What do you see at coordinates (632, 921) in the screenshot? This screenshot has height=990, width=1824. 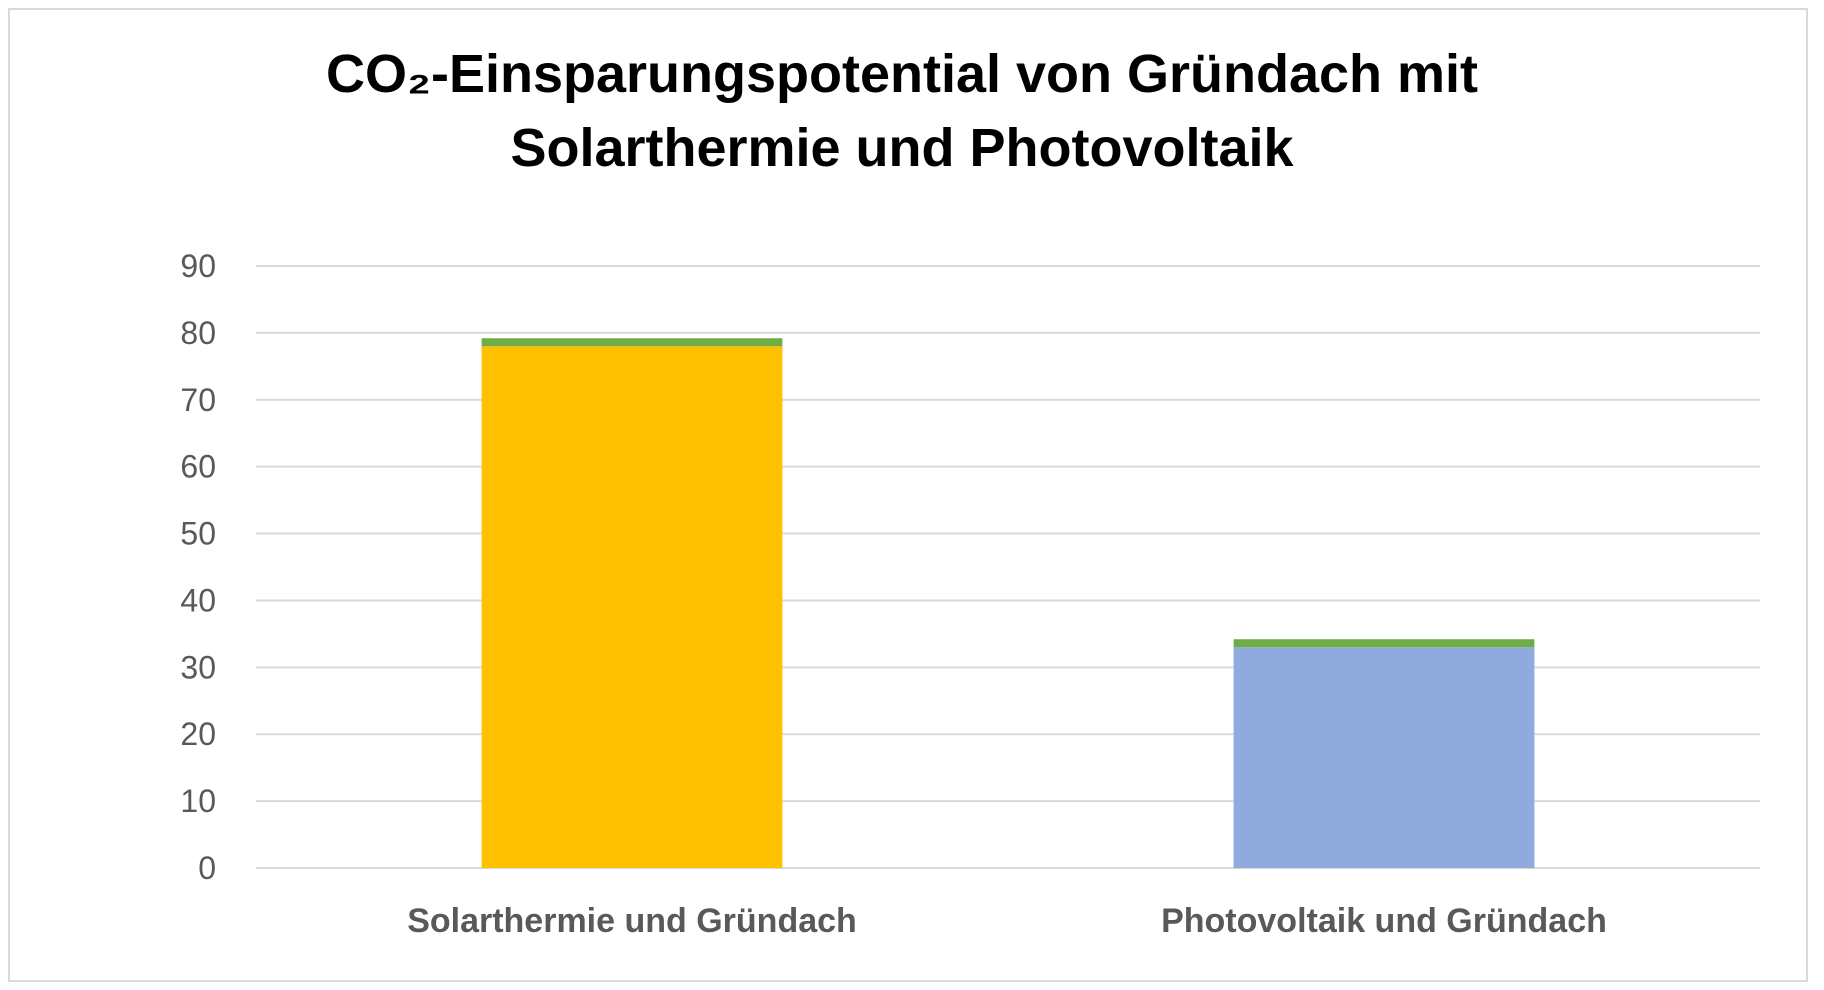 I see `x-category-label: Solarthermie und Gründach` at bounding box center [632, 921].